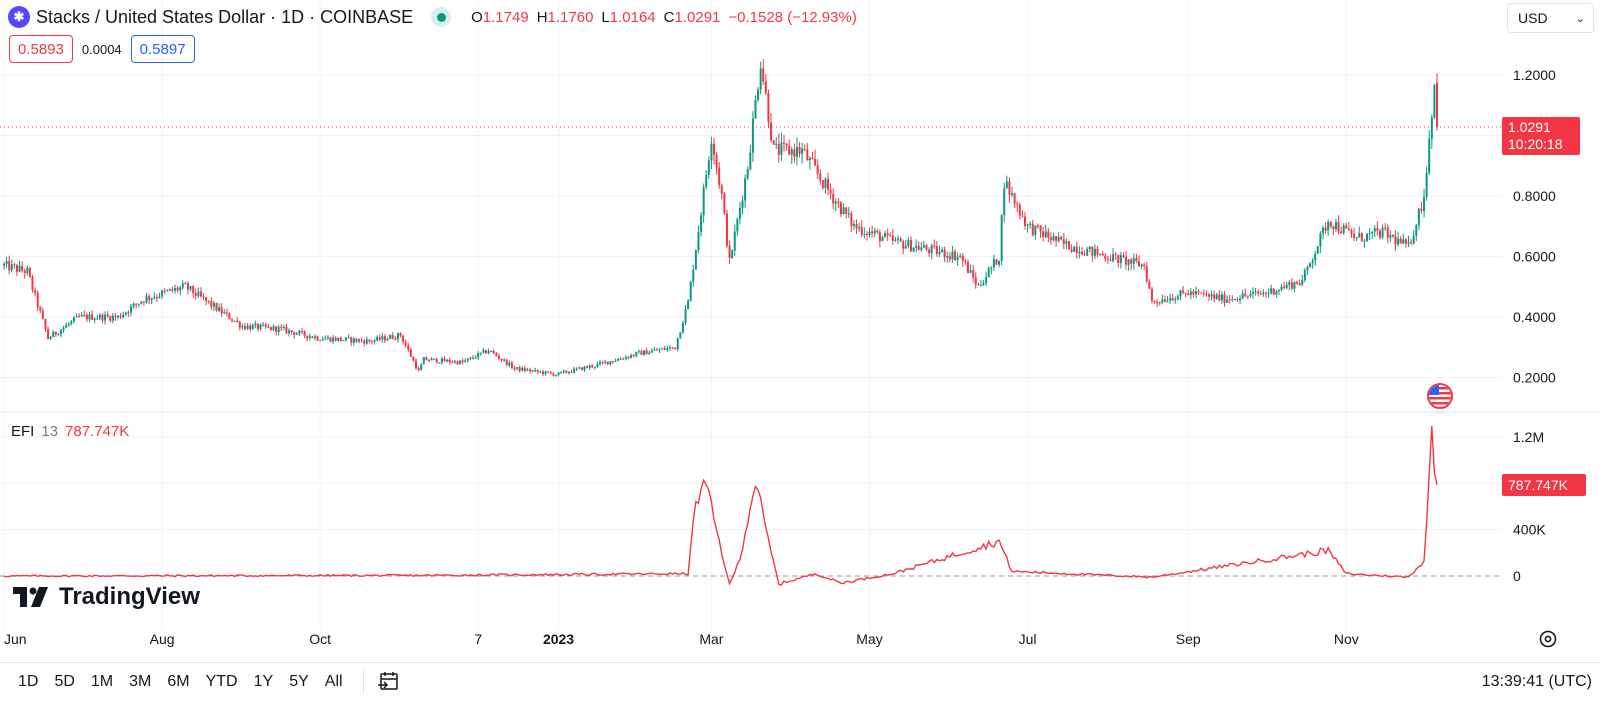  What do you see at coordinates (1536, 681) in the screenshot?
I see `utc-clock: 13:39:41 (UTC)` at bounding box center [1536, 681].